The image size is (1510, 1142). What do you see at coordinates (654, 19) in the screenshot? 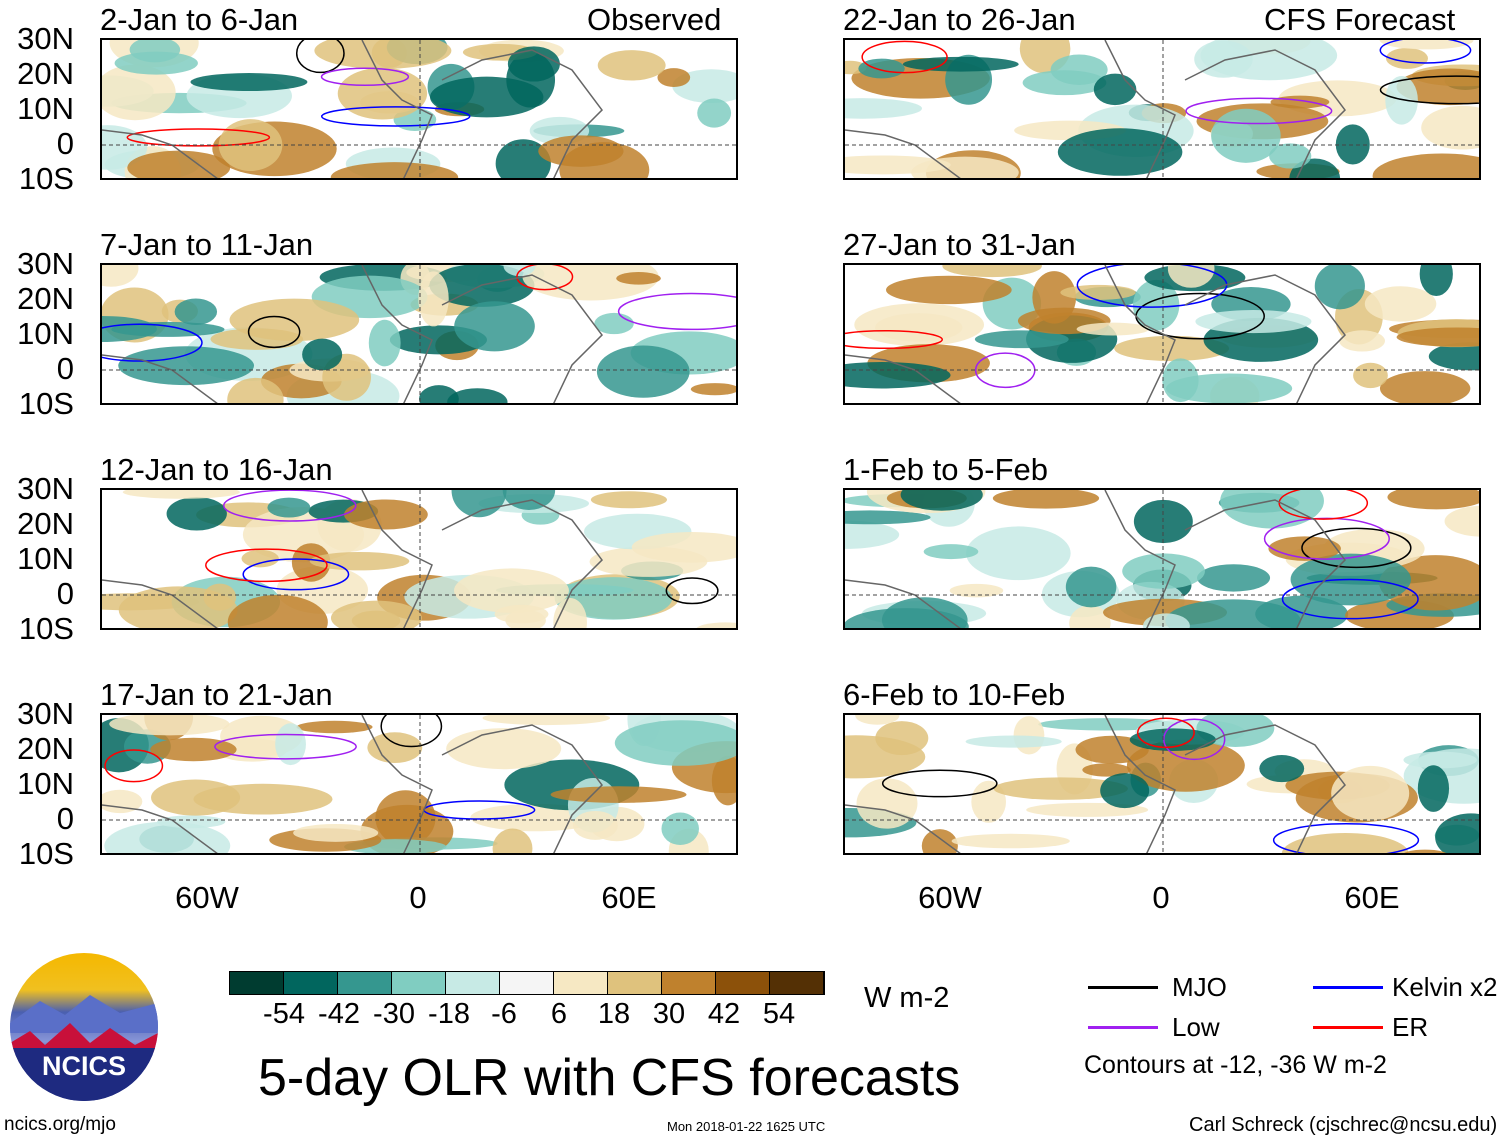
I see `observed-header: Observed` at bounding box center [654, 19].